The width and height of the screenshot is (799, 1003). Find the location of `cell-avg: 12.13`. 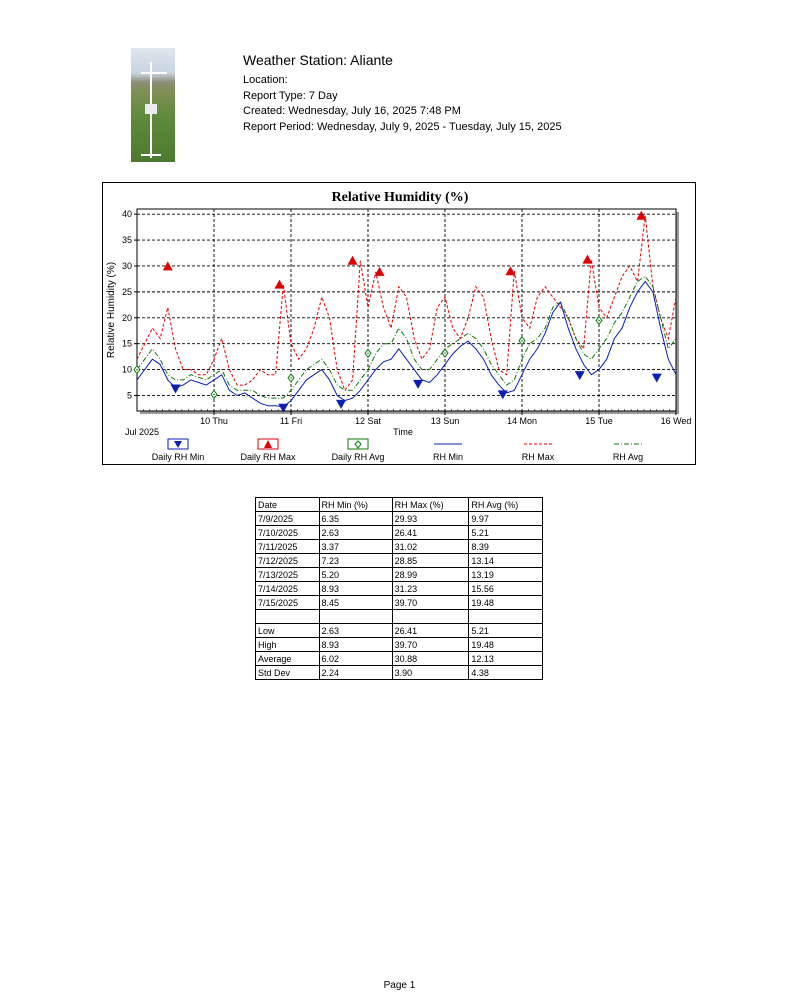

cell-avg: 12.13 is located at coordinates (505, 658).